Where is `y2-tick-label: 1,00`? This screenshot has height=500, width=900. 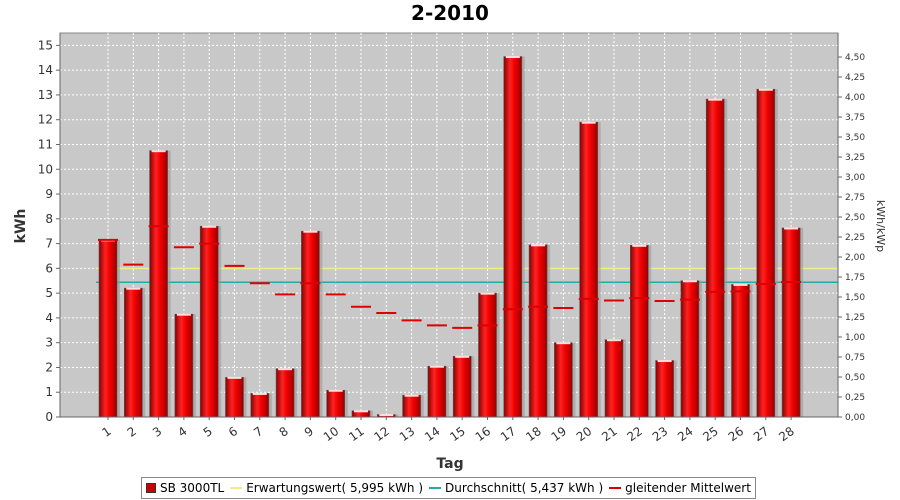 y2-tick-label: 1,00 is located at coordinates (855, 338).